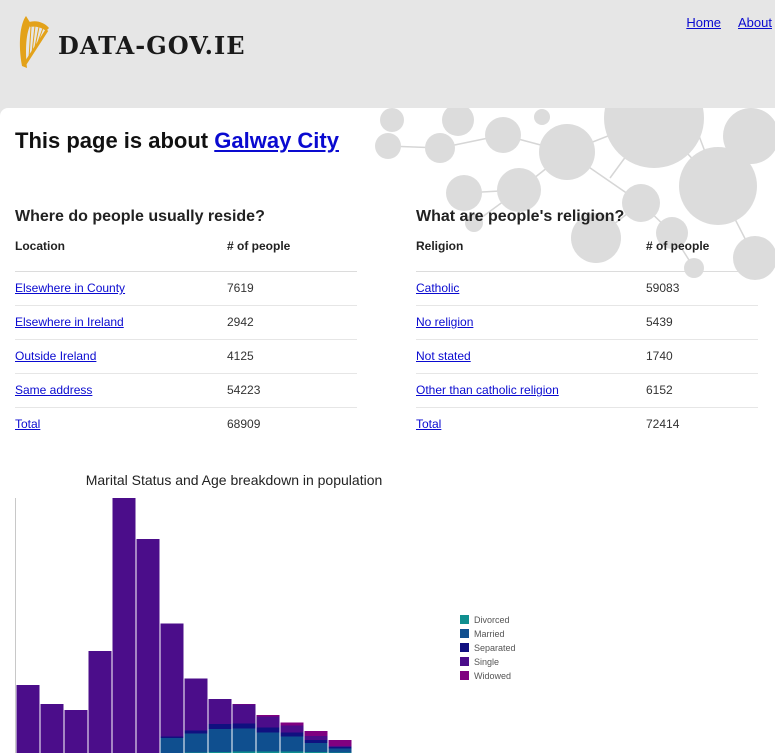 The width and height of the screenshot is (775, 753). Describe the element at coordinates (140, 216) in the screenshot. I see `residence-section-title: Where do people usually reside?` at that location.